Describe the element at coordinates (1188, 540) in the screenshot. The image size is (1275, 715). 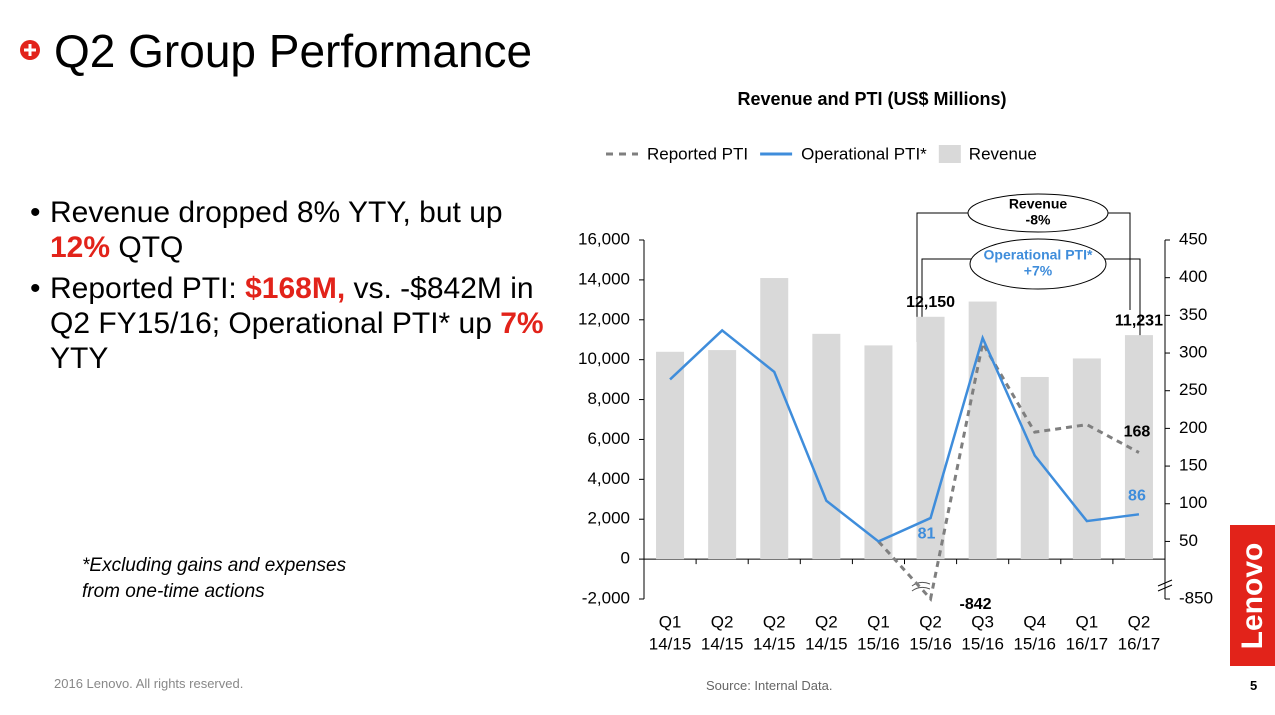
I see `y2-tick-label: 50` at that location.